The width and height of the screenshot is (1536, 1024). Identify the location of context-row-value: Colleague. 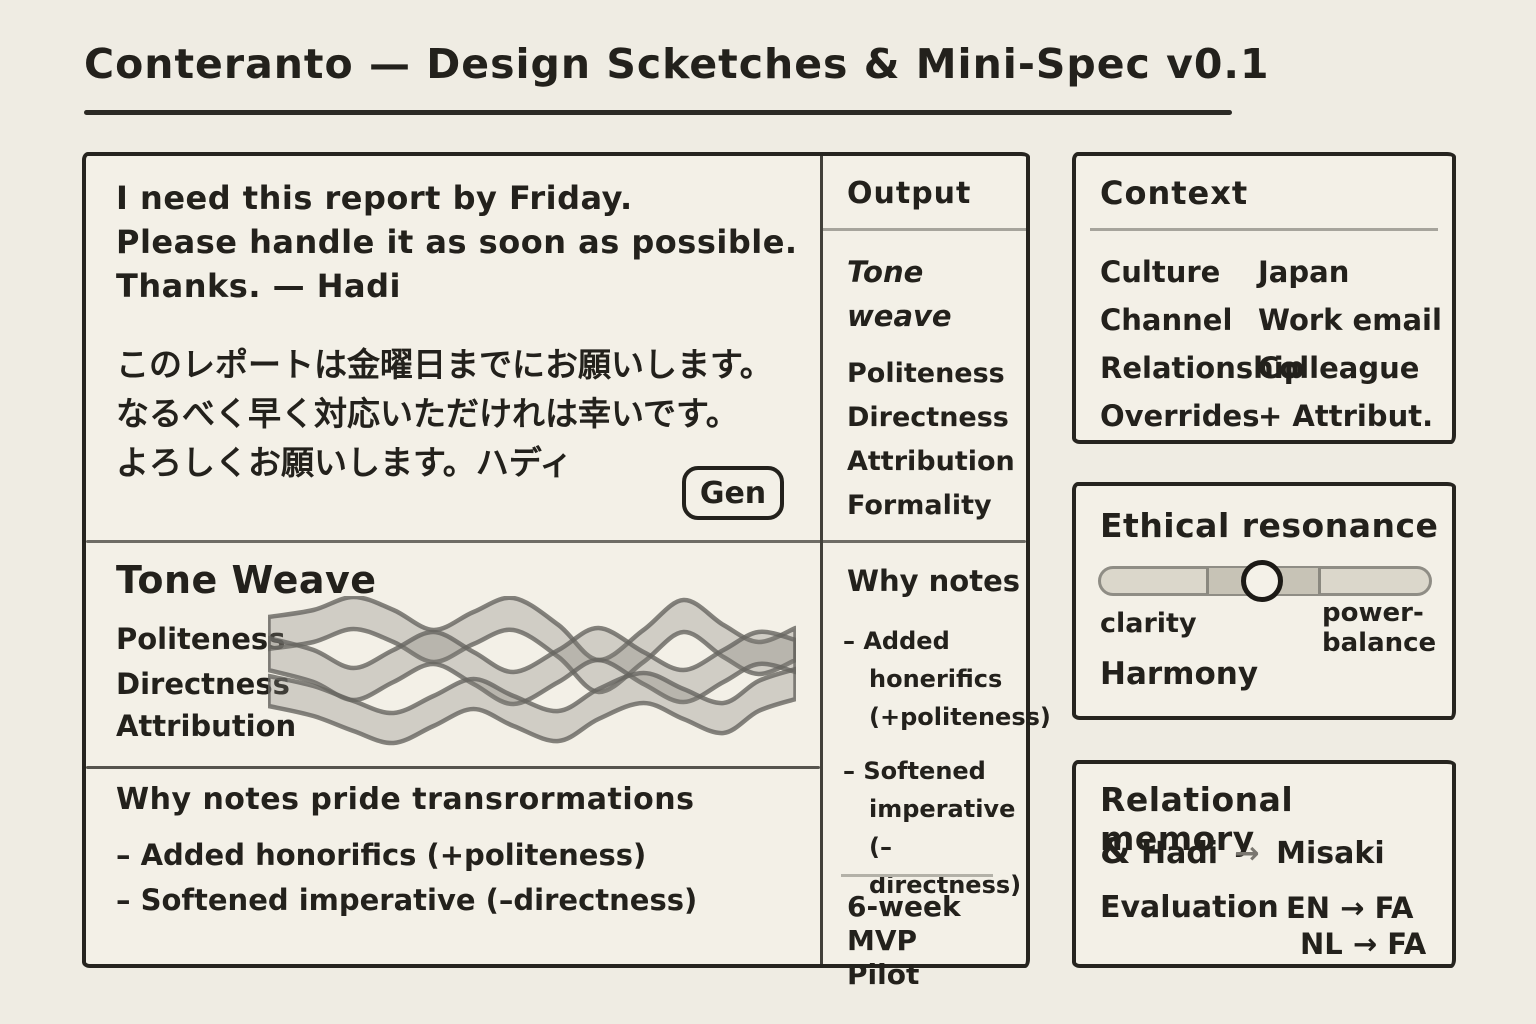
(1339, 368).